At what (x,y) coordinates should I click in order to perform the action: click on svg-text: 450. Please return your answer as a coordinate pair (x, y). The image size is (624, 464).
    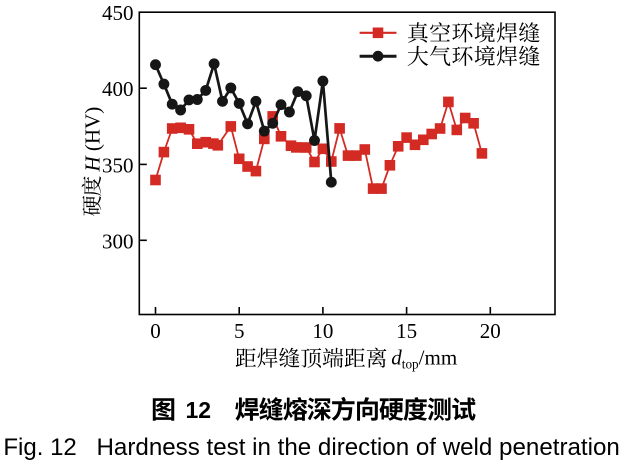
    Looking at the image, I should click on (118, 13).